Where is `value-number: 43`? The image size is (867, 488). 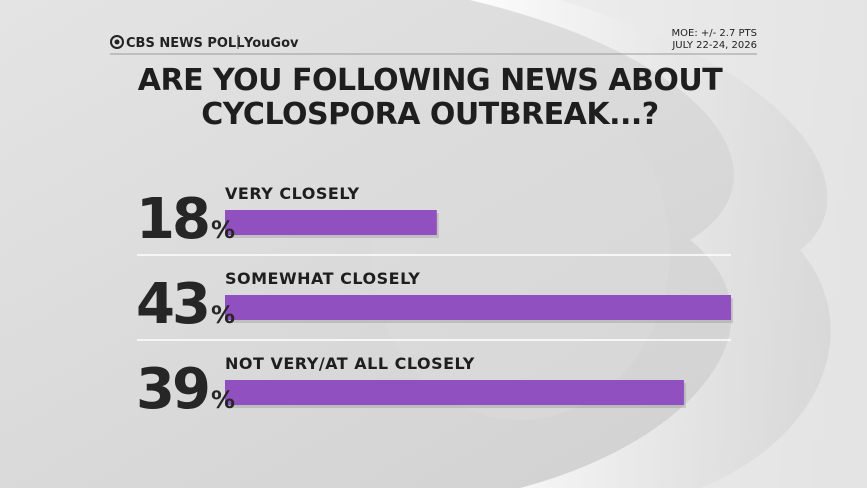 value-number: 43 is located at coordinates (172, 304).